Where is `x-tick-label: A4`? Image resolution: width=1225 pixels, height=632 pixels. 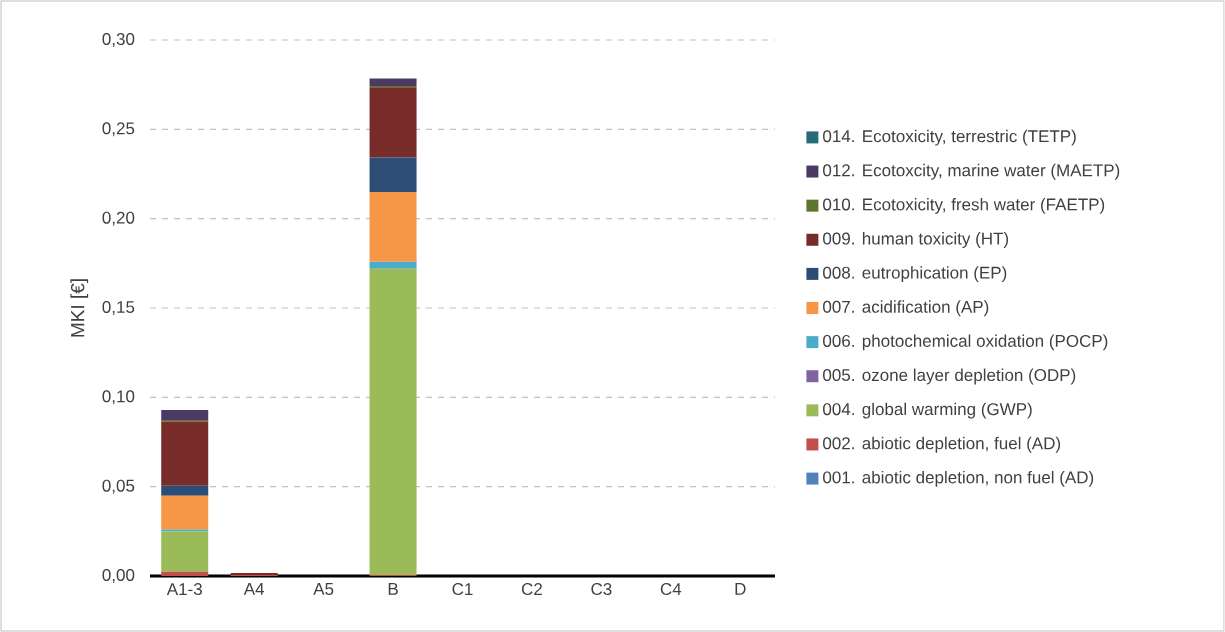 x-tick-label: A4 is located at coordinates (254, 589).